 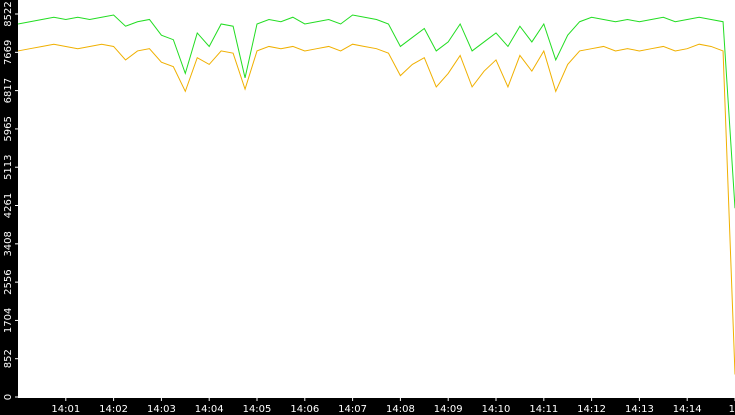 What do you see at coordinates (591, 409) in the screenshot?
I see `x-tick-label: 14:12` at bounding box center [591, 409].